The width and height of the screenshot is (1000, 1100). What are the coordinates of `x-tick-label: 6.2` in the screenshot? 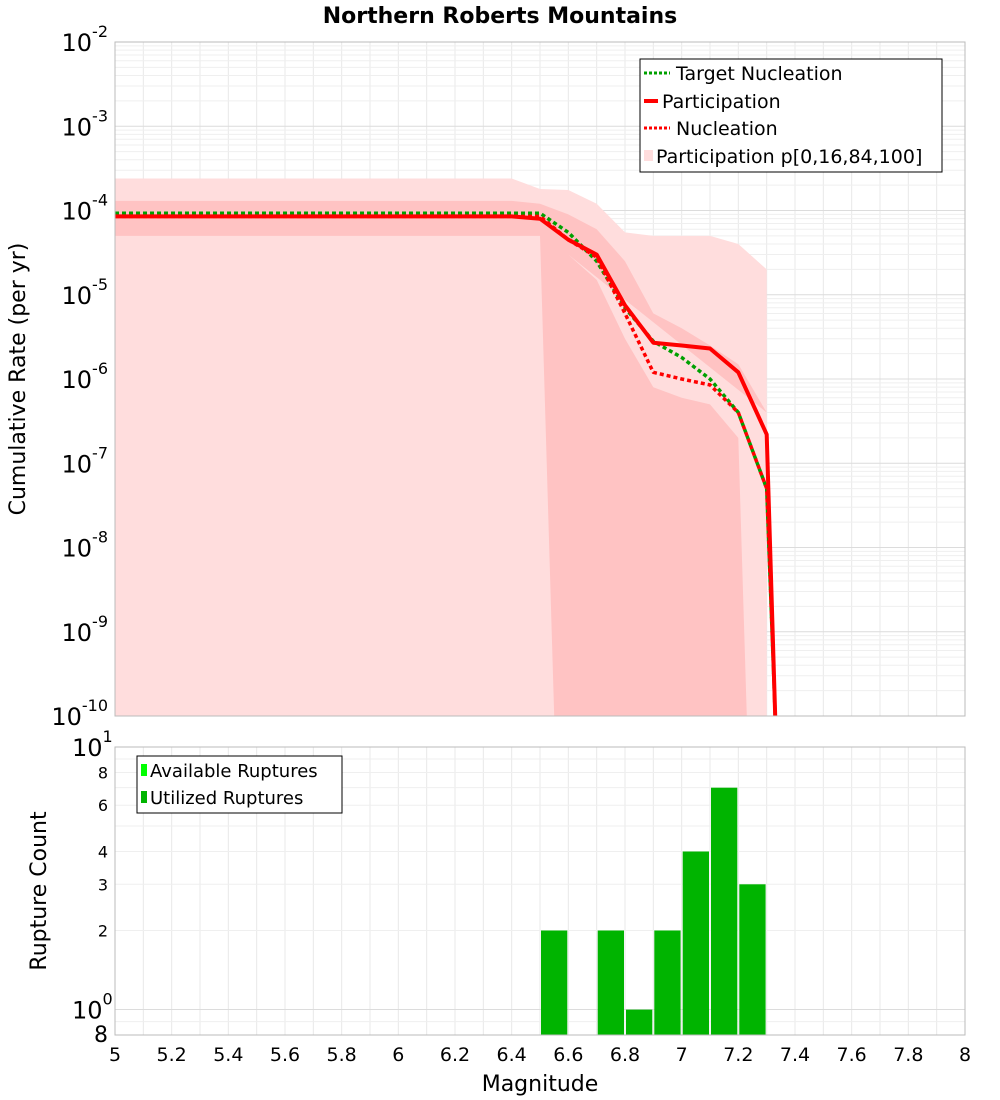 It's located at (455, 1055).